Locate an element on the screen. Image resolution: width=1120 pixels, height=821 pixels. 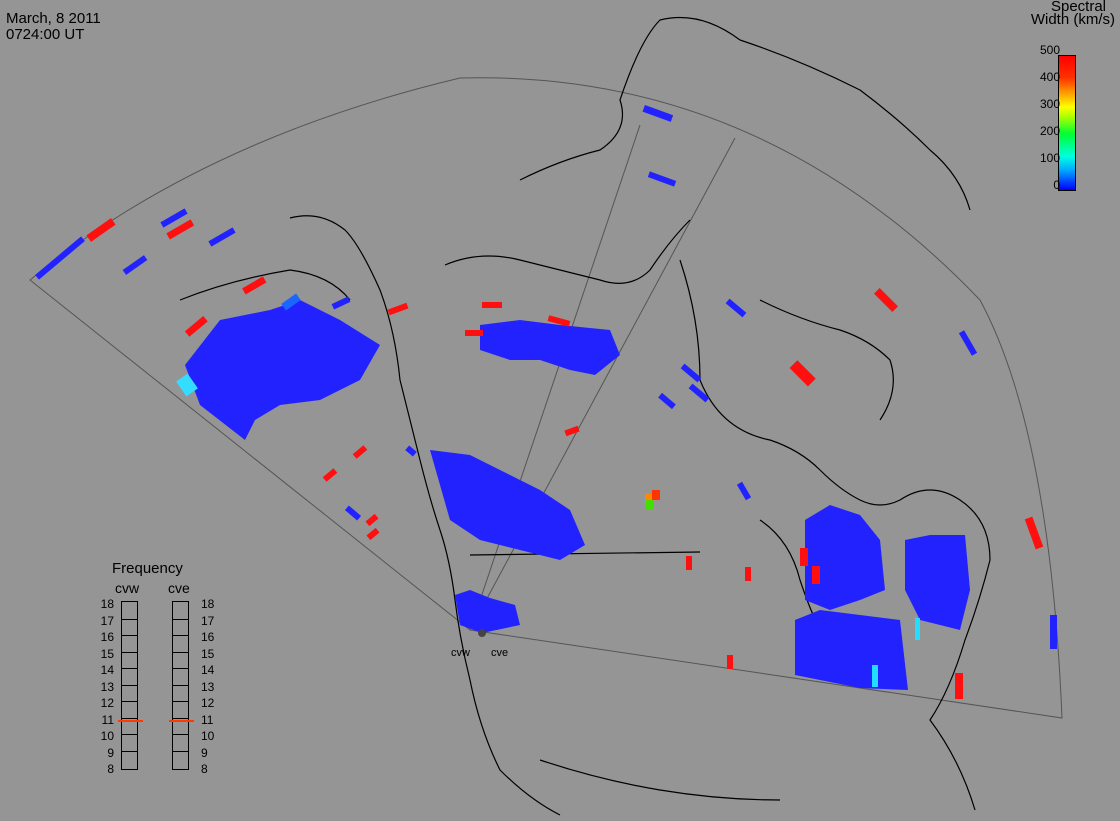
date-label: March, 8 2011 is located at coordinates (53, 18).